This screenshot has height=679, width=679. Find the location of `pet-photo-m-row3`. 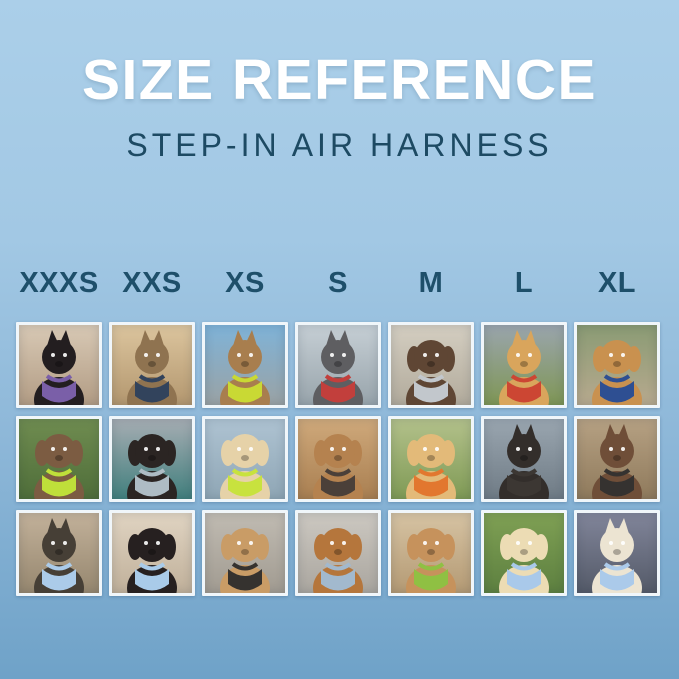

pet-photo-m-row3 is located at coordinates (431, 553).